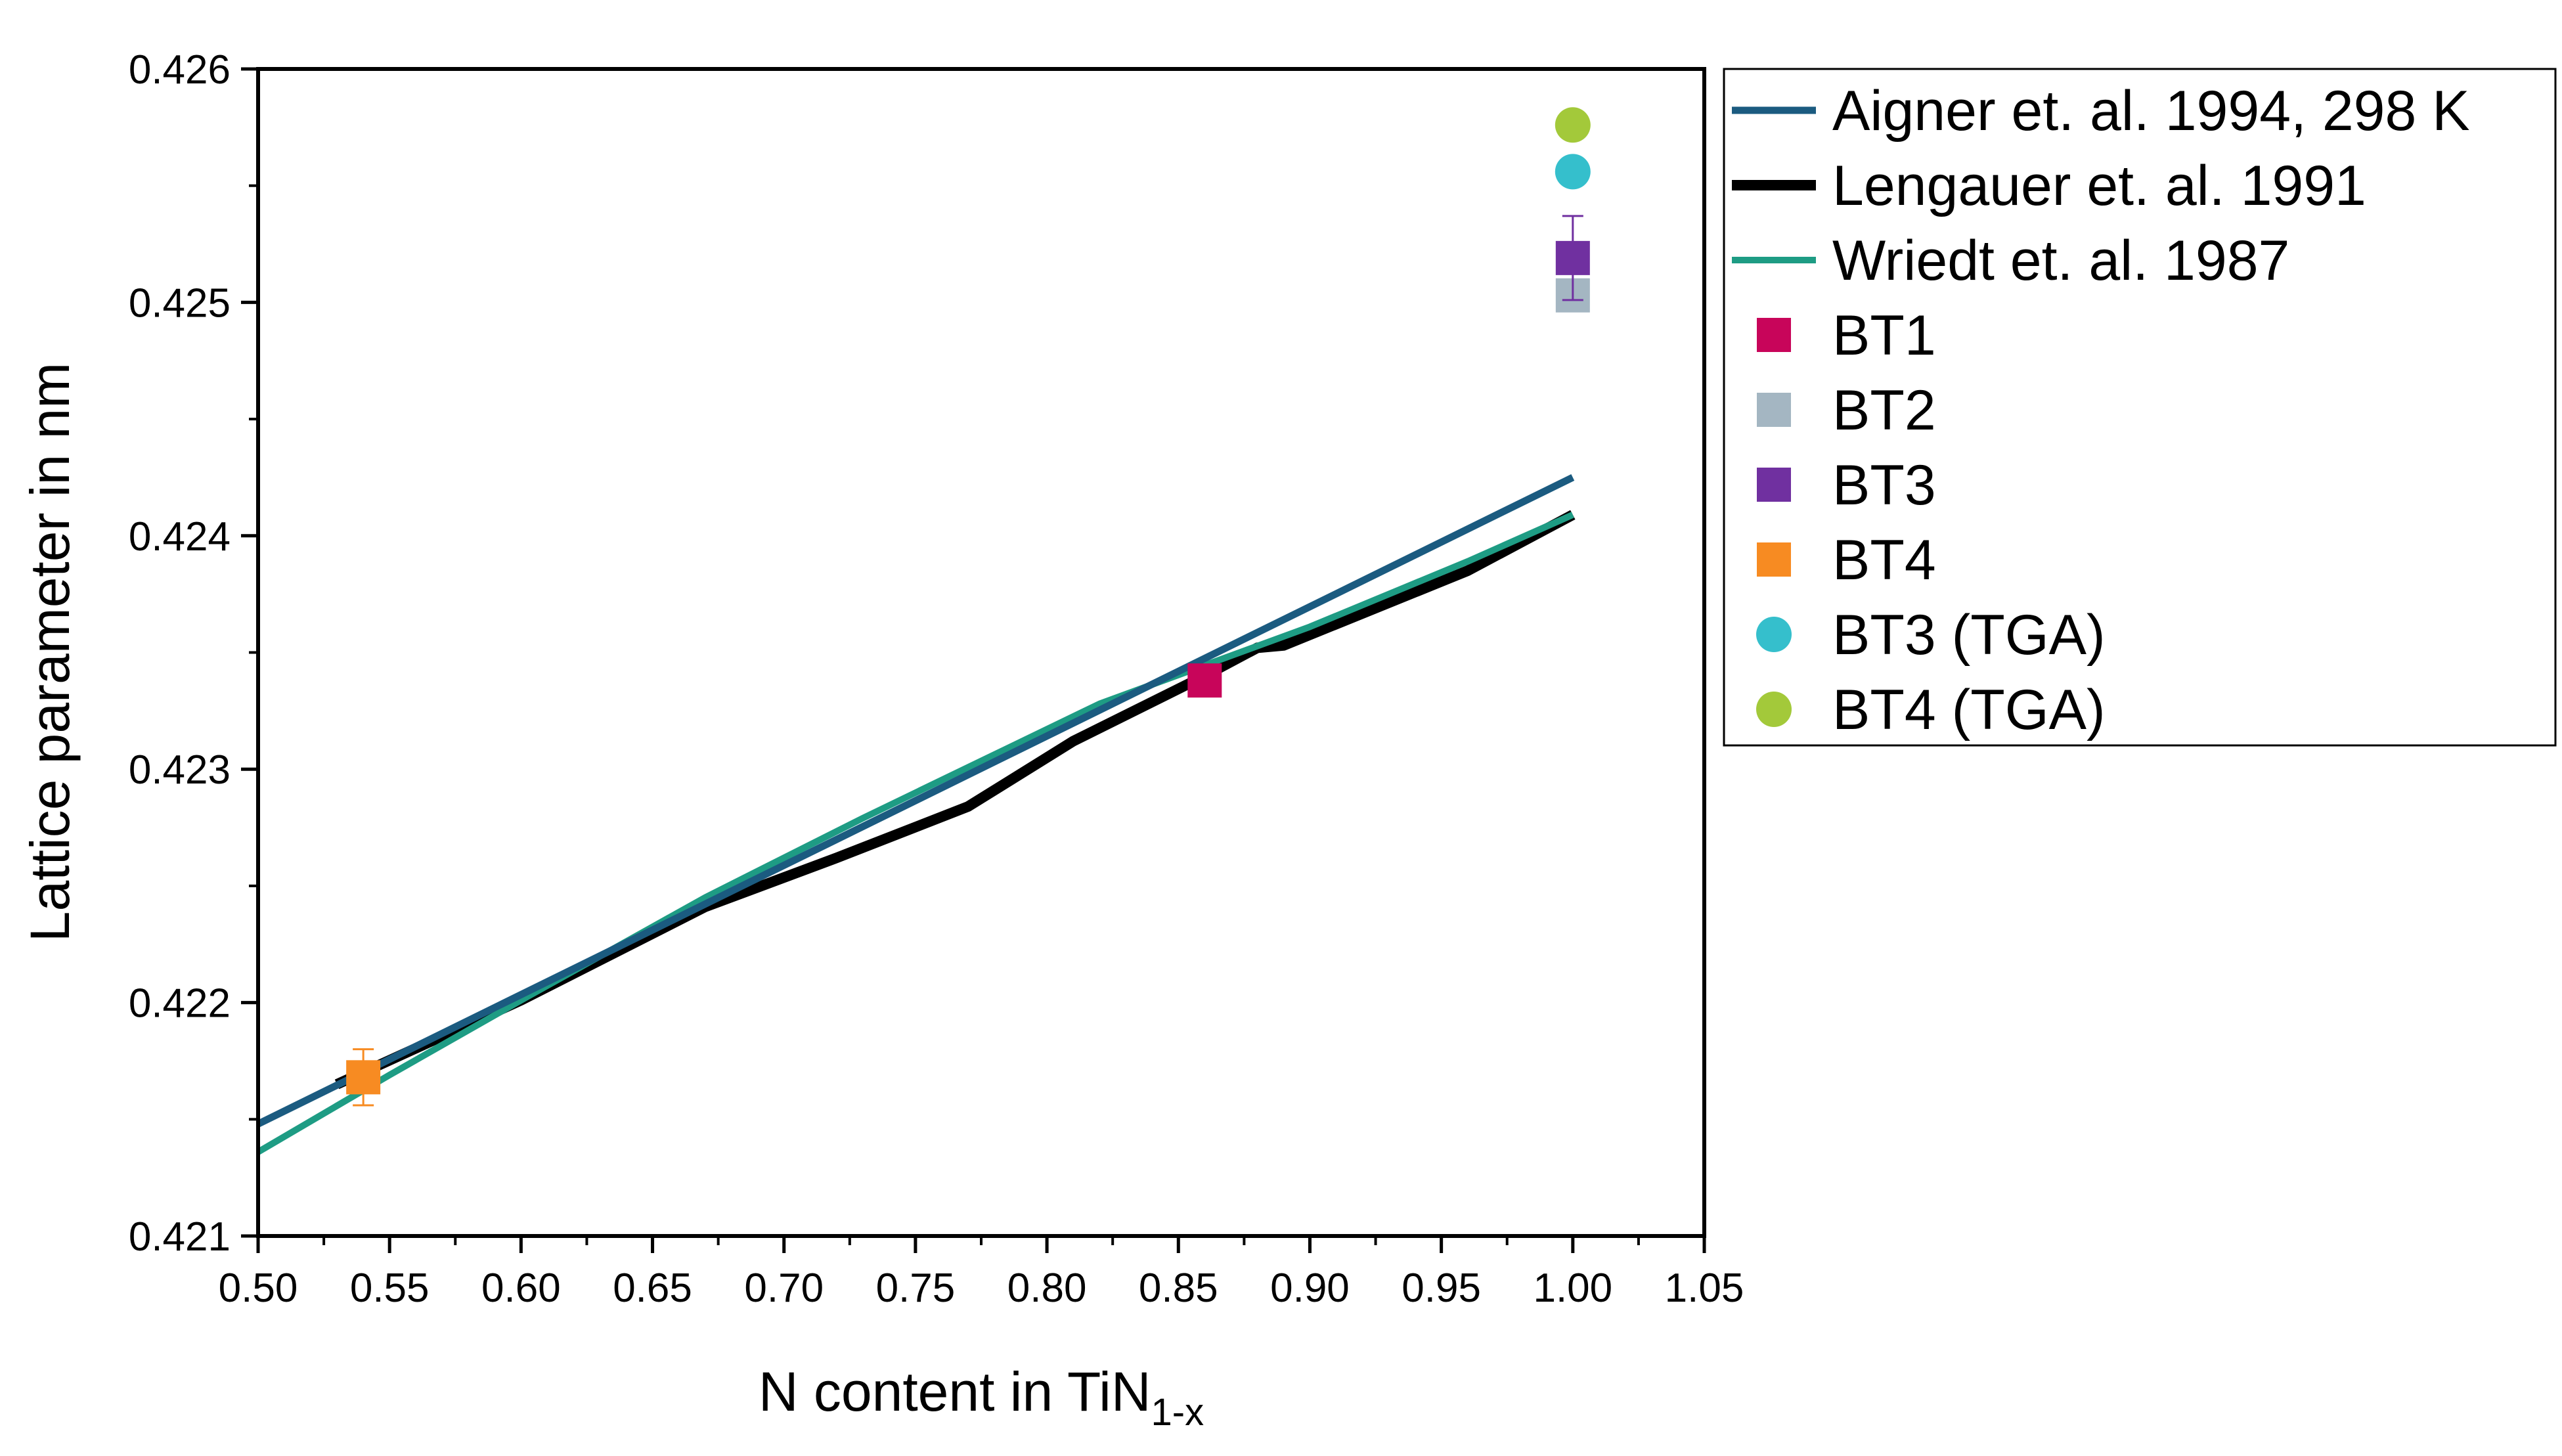 This screenshot has height=1456, width=2562. I want to click on x-tick-label: 1.00, so click(1573, 1288).